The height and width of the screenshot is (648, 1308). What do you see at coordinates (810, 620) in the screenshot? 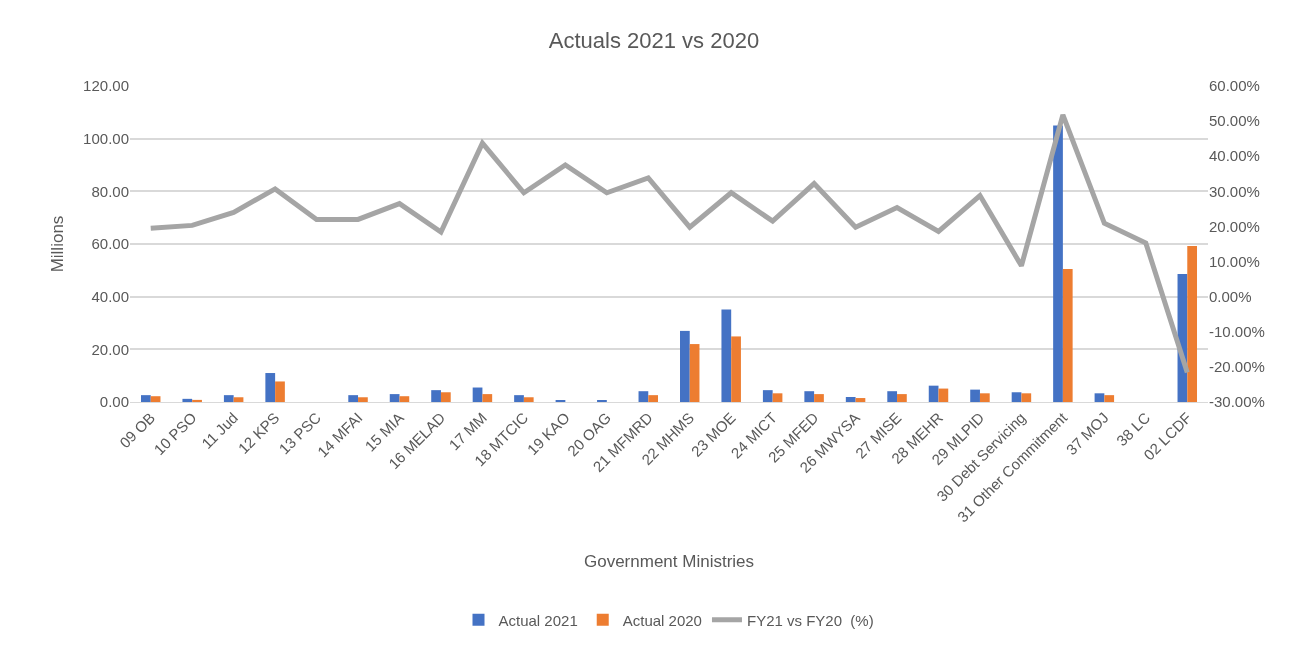
I see `legend-label: FY21 vs FY20 (%)` at bounding box center [810, 620].